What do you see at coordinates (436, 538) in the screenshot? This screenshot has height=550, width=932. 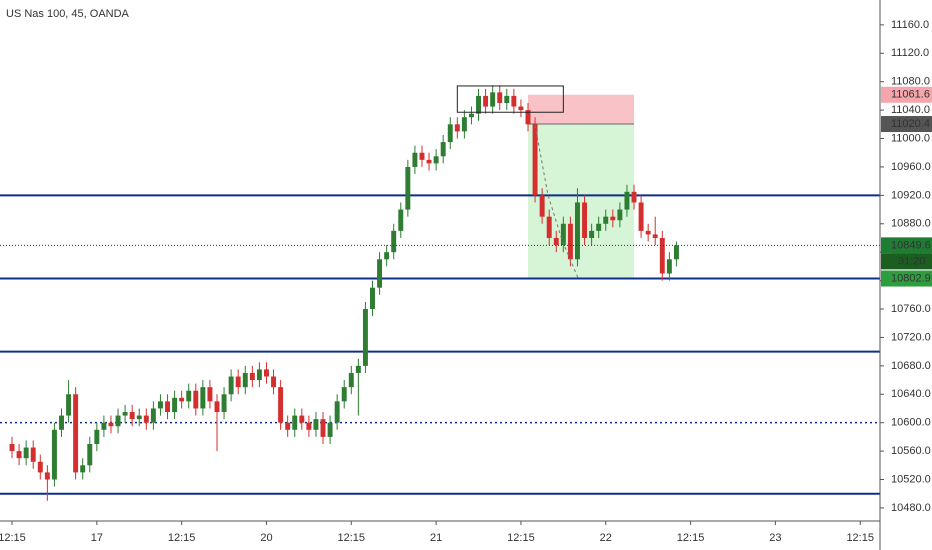 I see `x-tick-label: 21` at bounding box center [436, 538].